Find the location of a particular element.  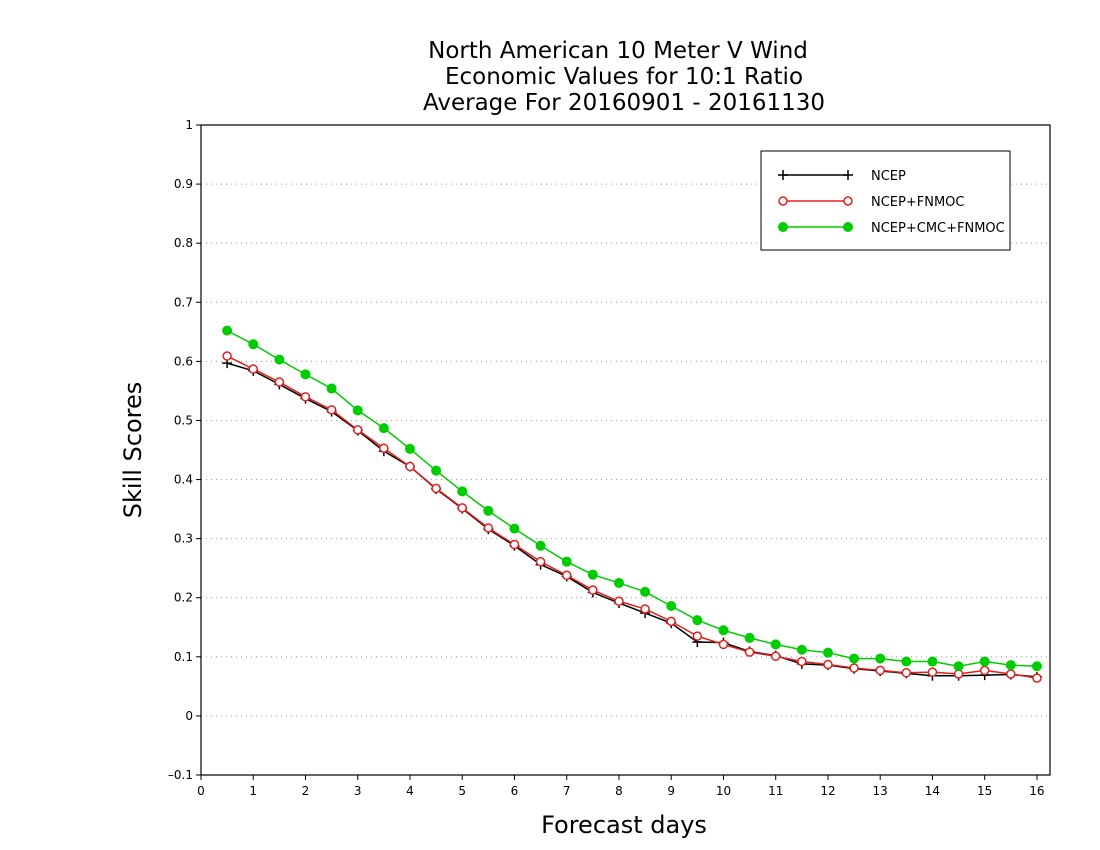

legend-item: NCEP is located at coordinates (842, 176).